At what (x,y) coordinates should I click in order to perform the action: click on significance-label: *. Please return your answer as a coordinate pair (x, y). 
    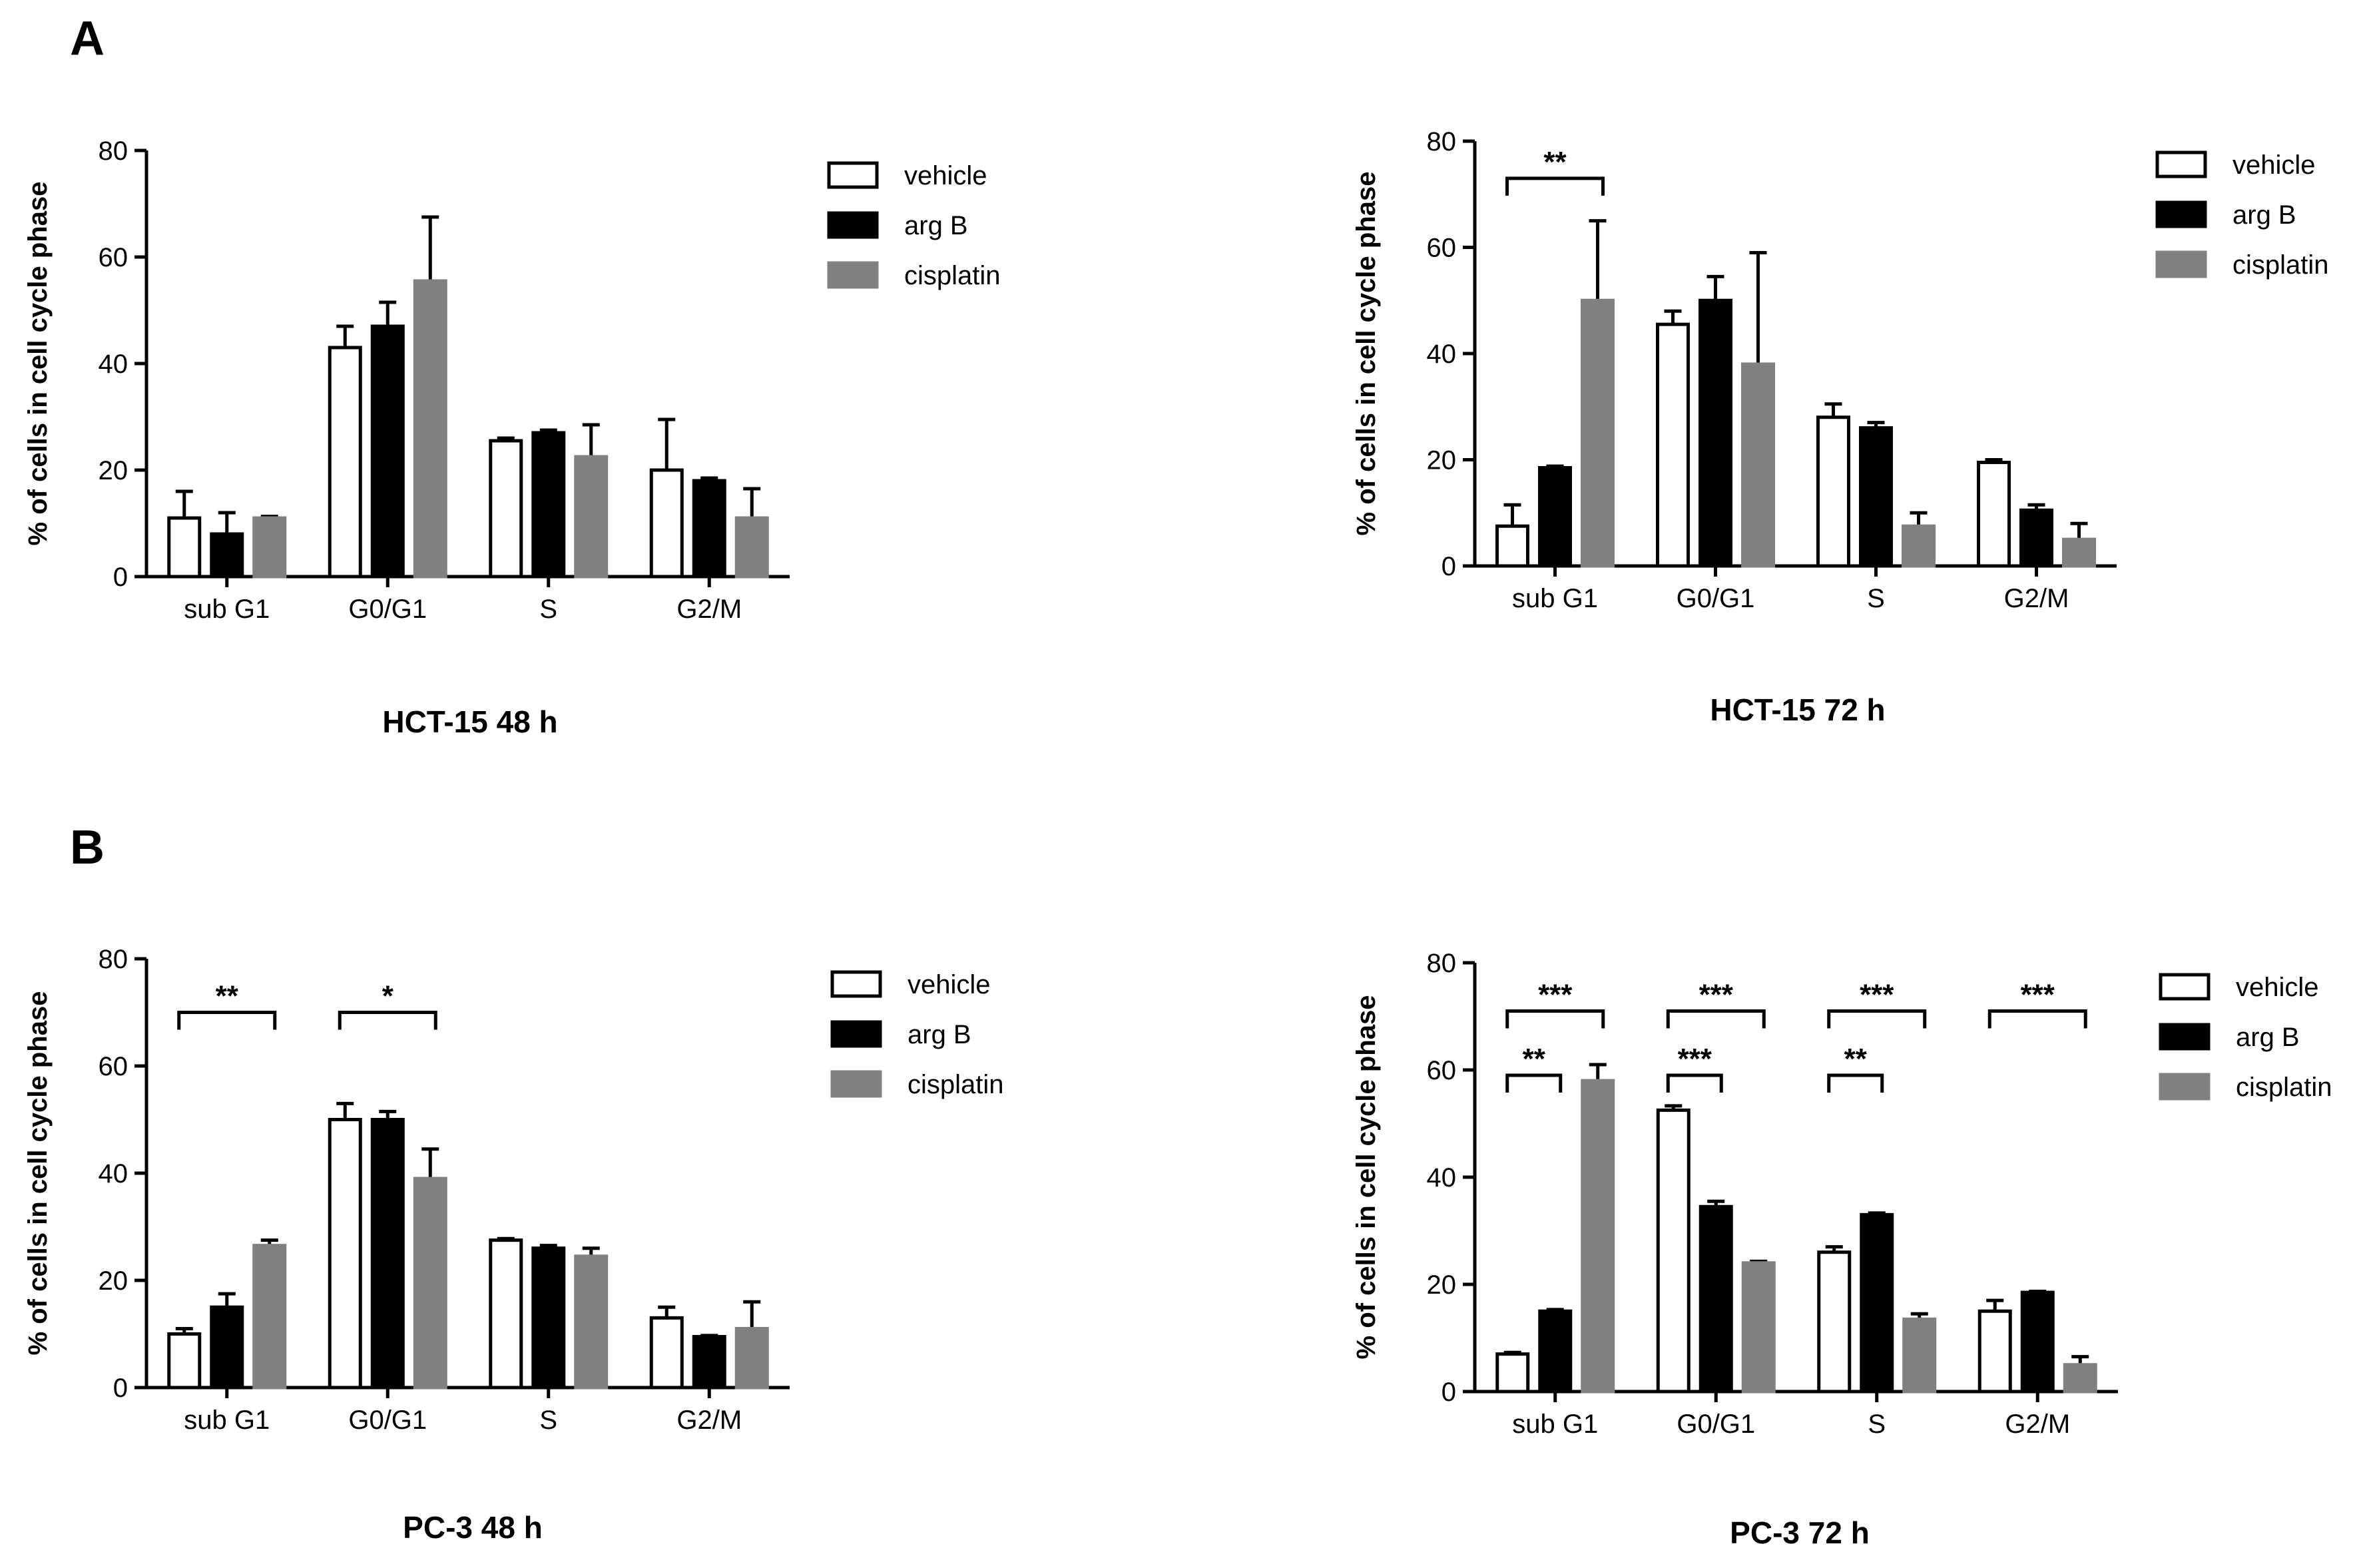
    Looking at the image, I should click on (388, 996).